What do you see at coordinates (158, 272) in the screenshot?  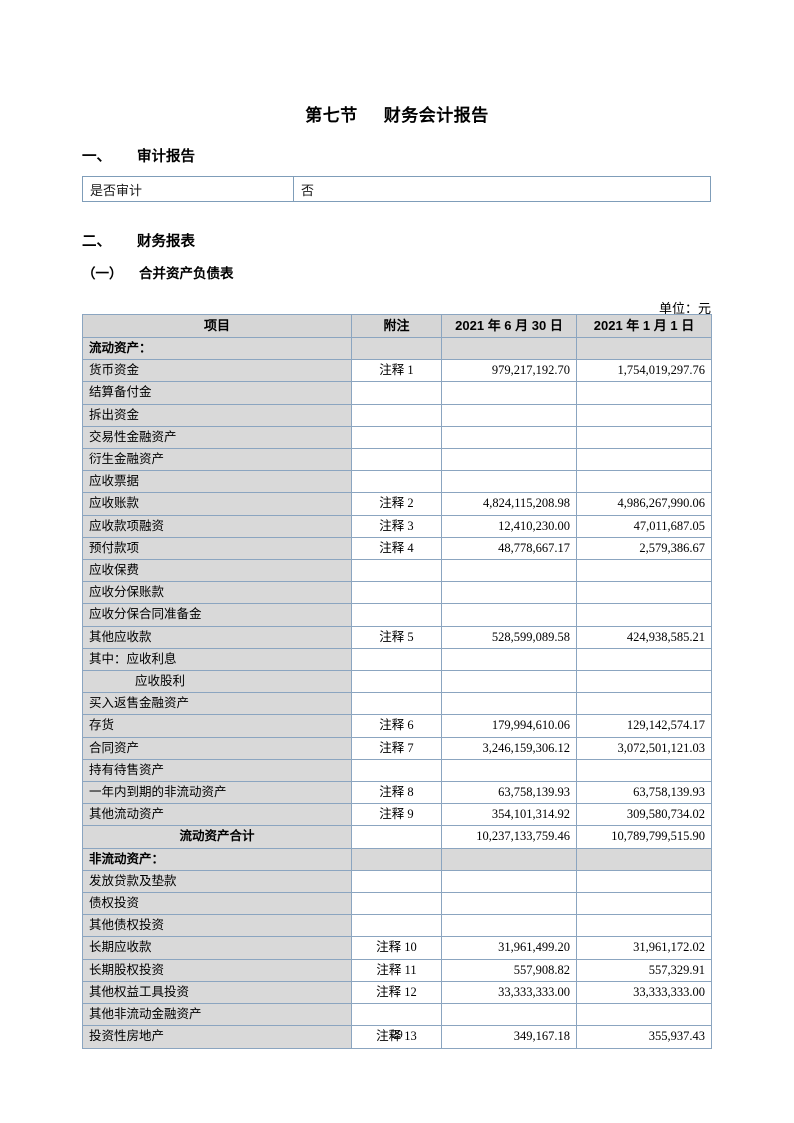 I see `heading-balance-sheet: （一） 合并资产负债表` at bounding box center [158, 272].